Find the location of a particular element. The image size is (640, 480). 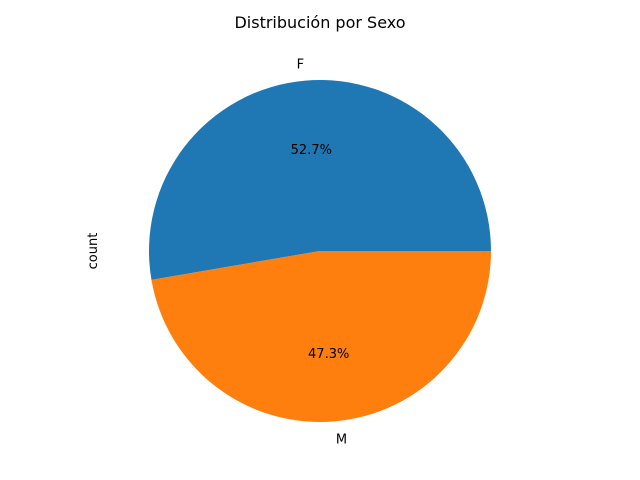

y-axis-label: count is located at coordinates (93, 251).